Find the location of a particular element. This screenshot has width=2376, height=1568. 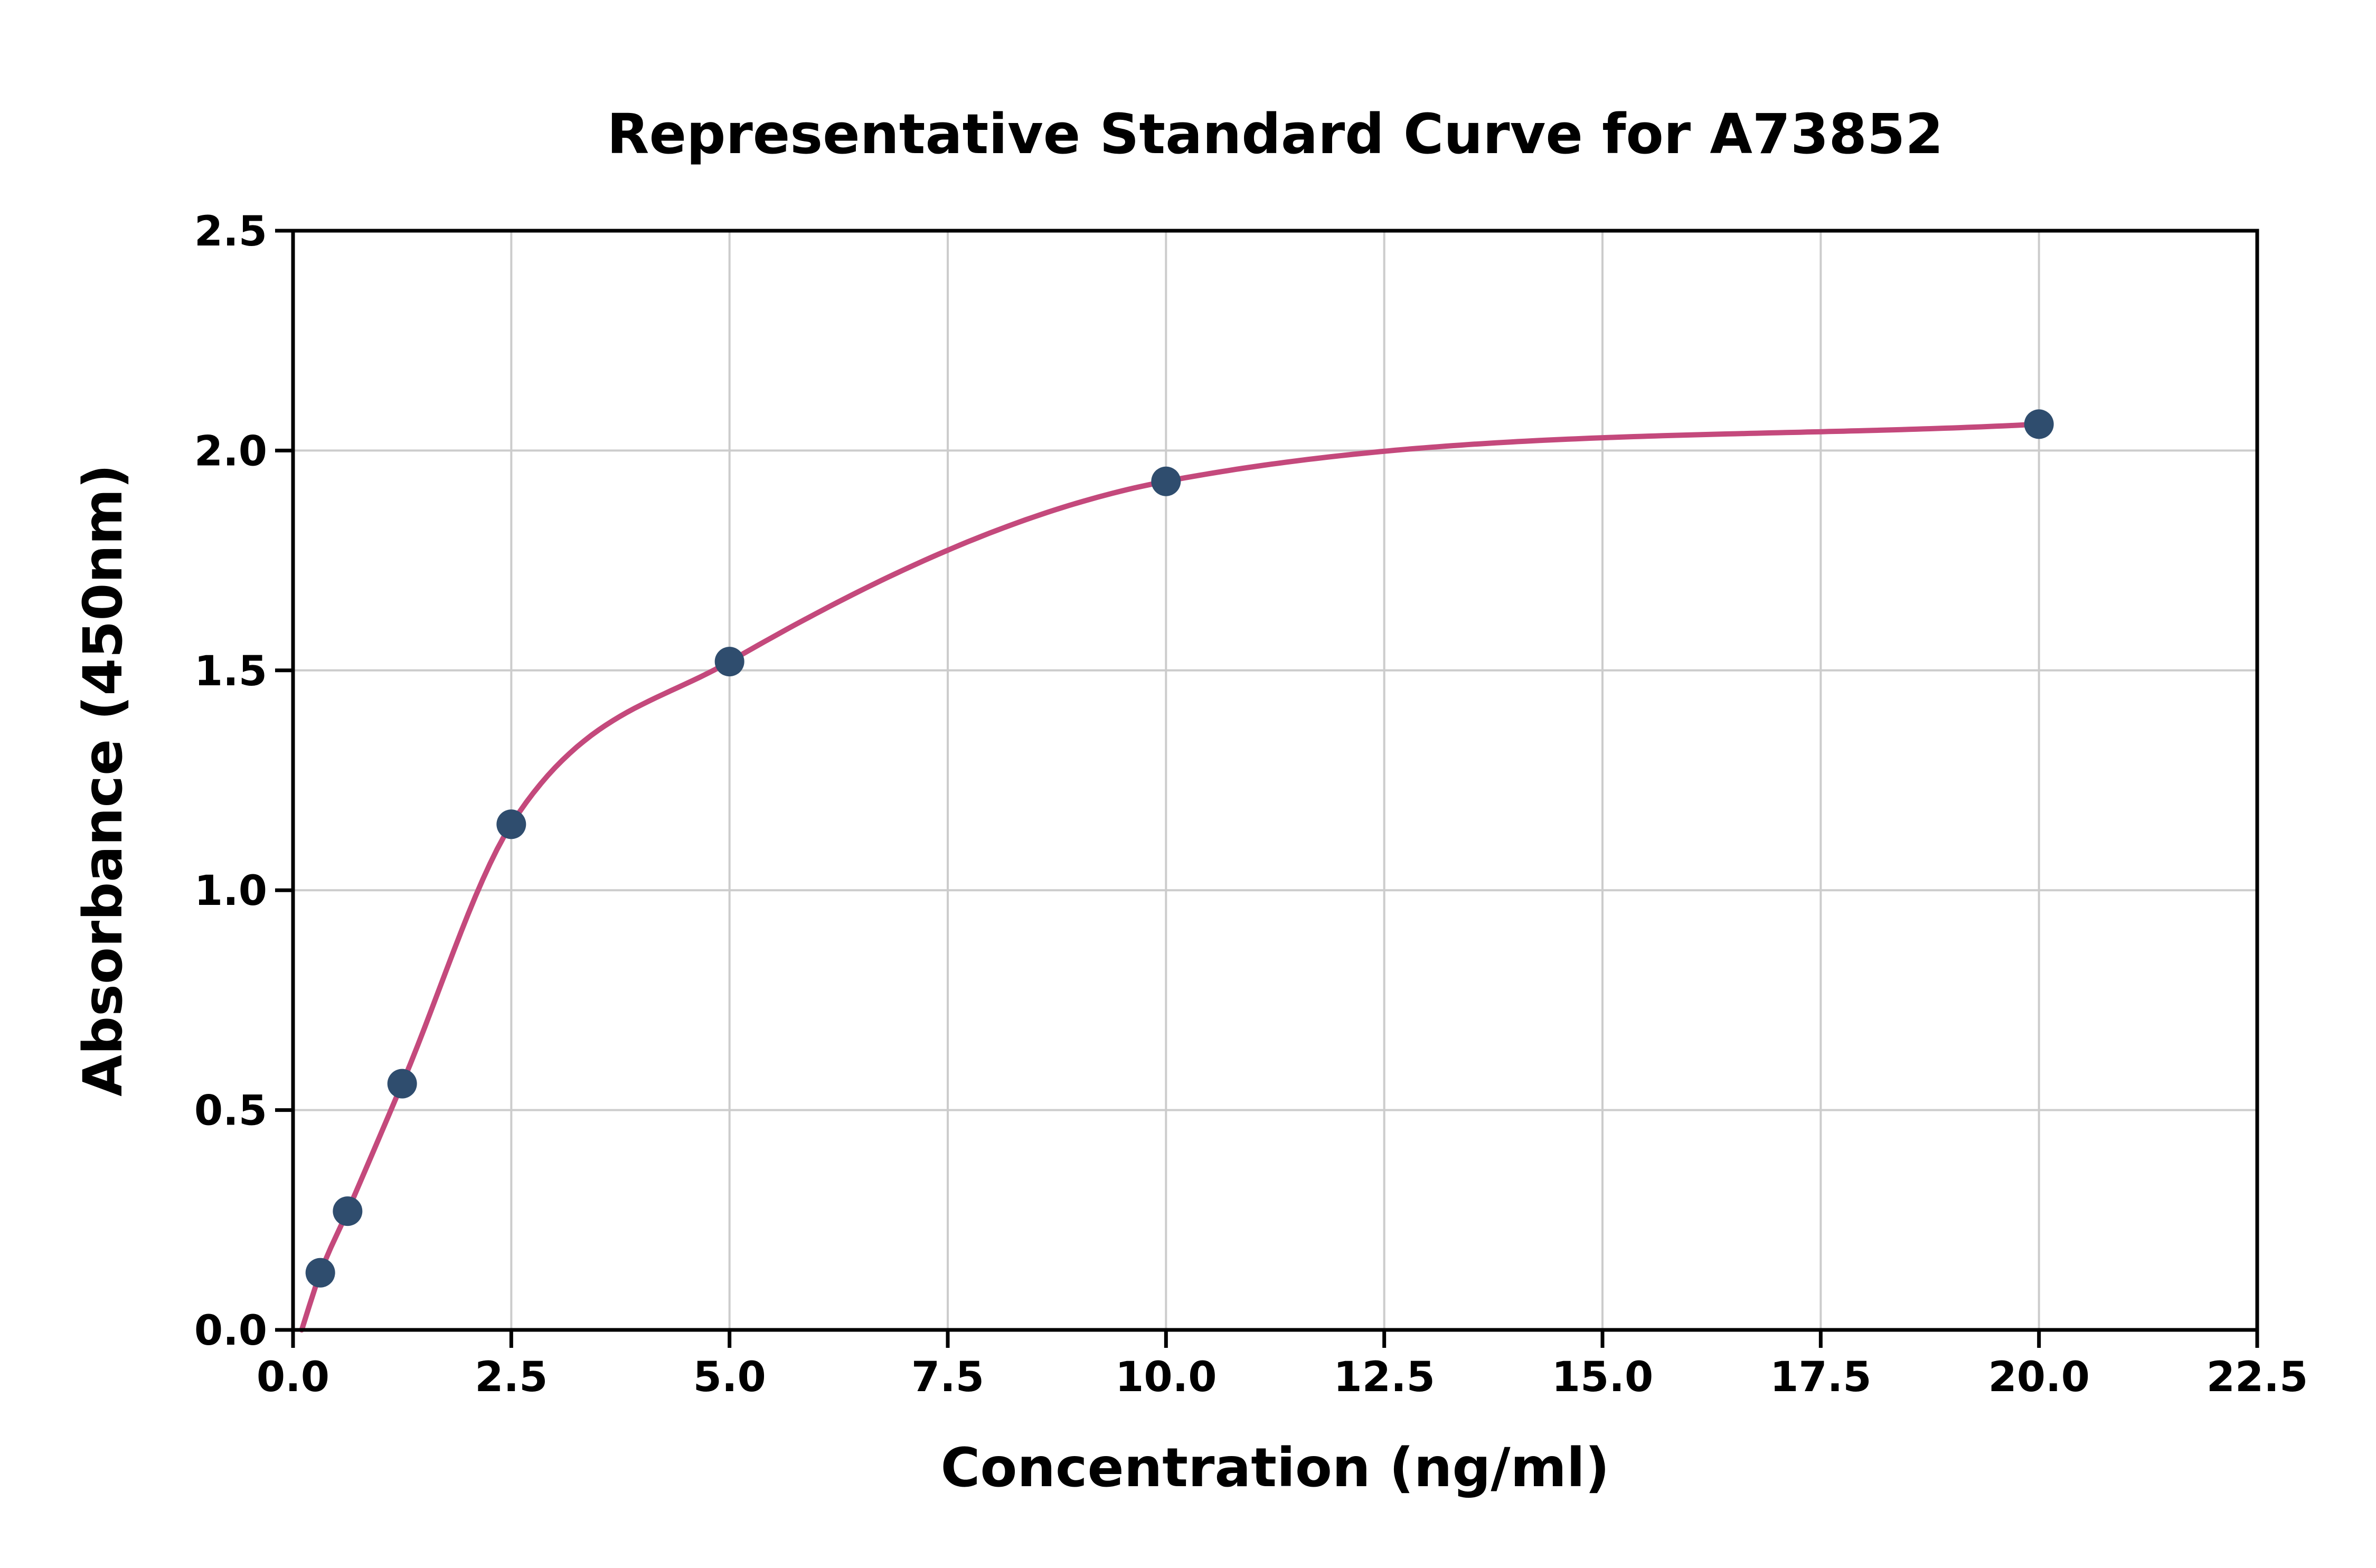

x-tick-label: 0.0 is located at coordinates (293, 1377).